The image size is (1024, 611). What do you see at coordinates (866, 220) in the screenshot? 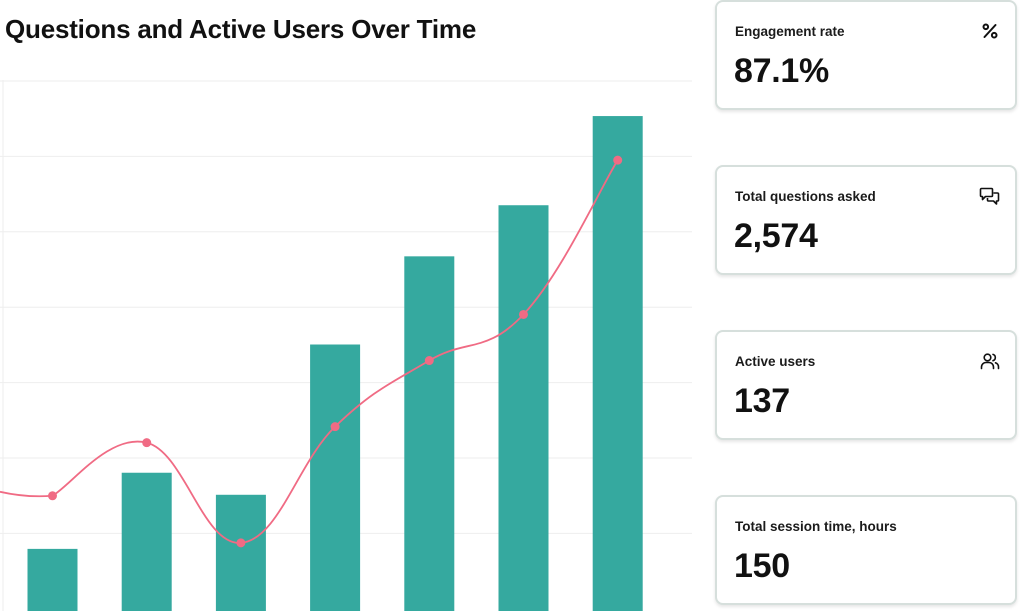
I see `card-total-questions: Total questions asked 2,574` at bounding box center [866, 220].